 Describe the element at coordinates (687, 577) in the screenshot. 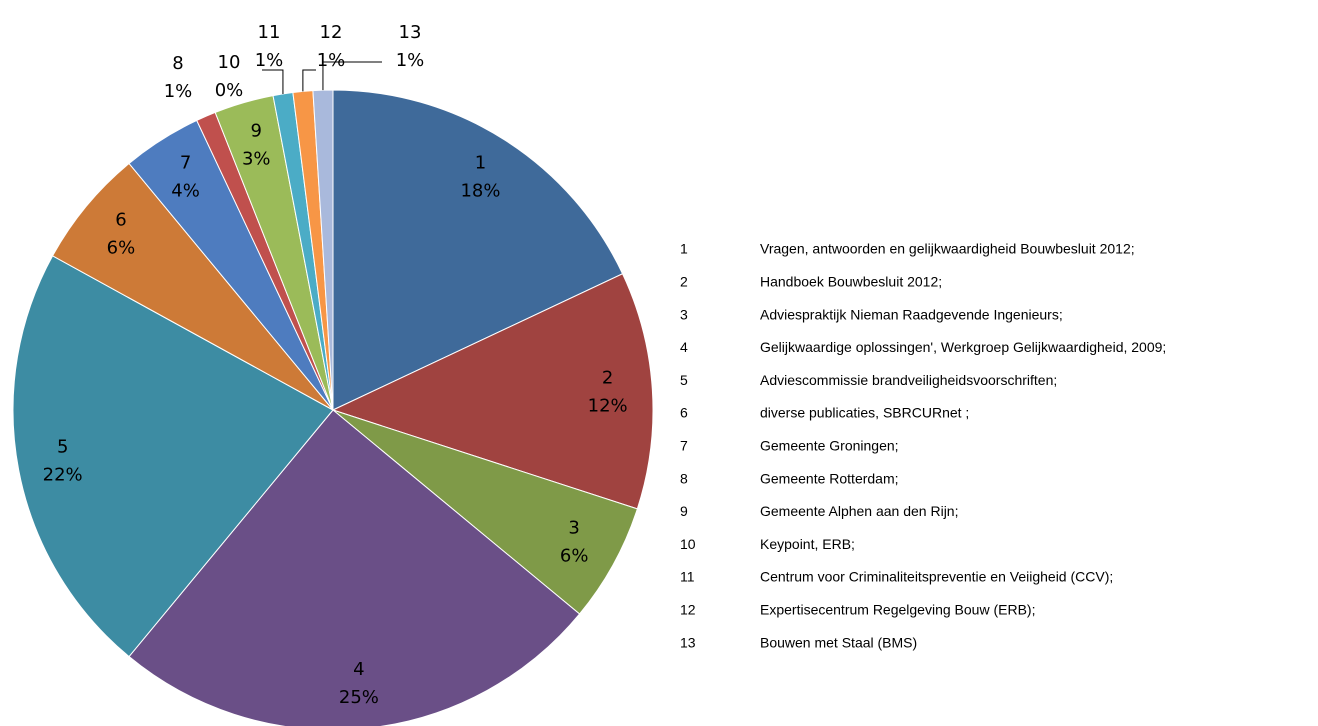

I see `legend-number: 11` at that location.